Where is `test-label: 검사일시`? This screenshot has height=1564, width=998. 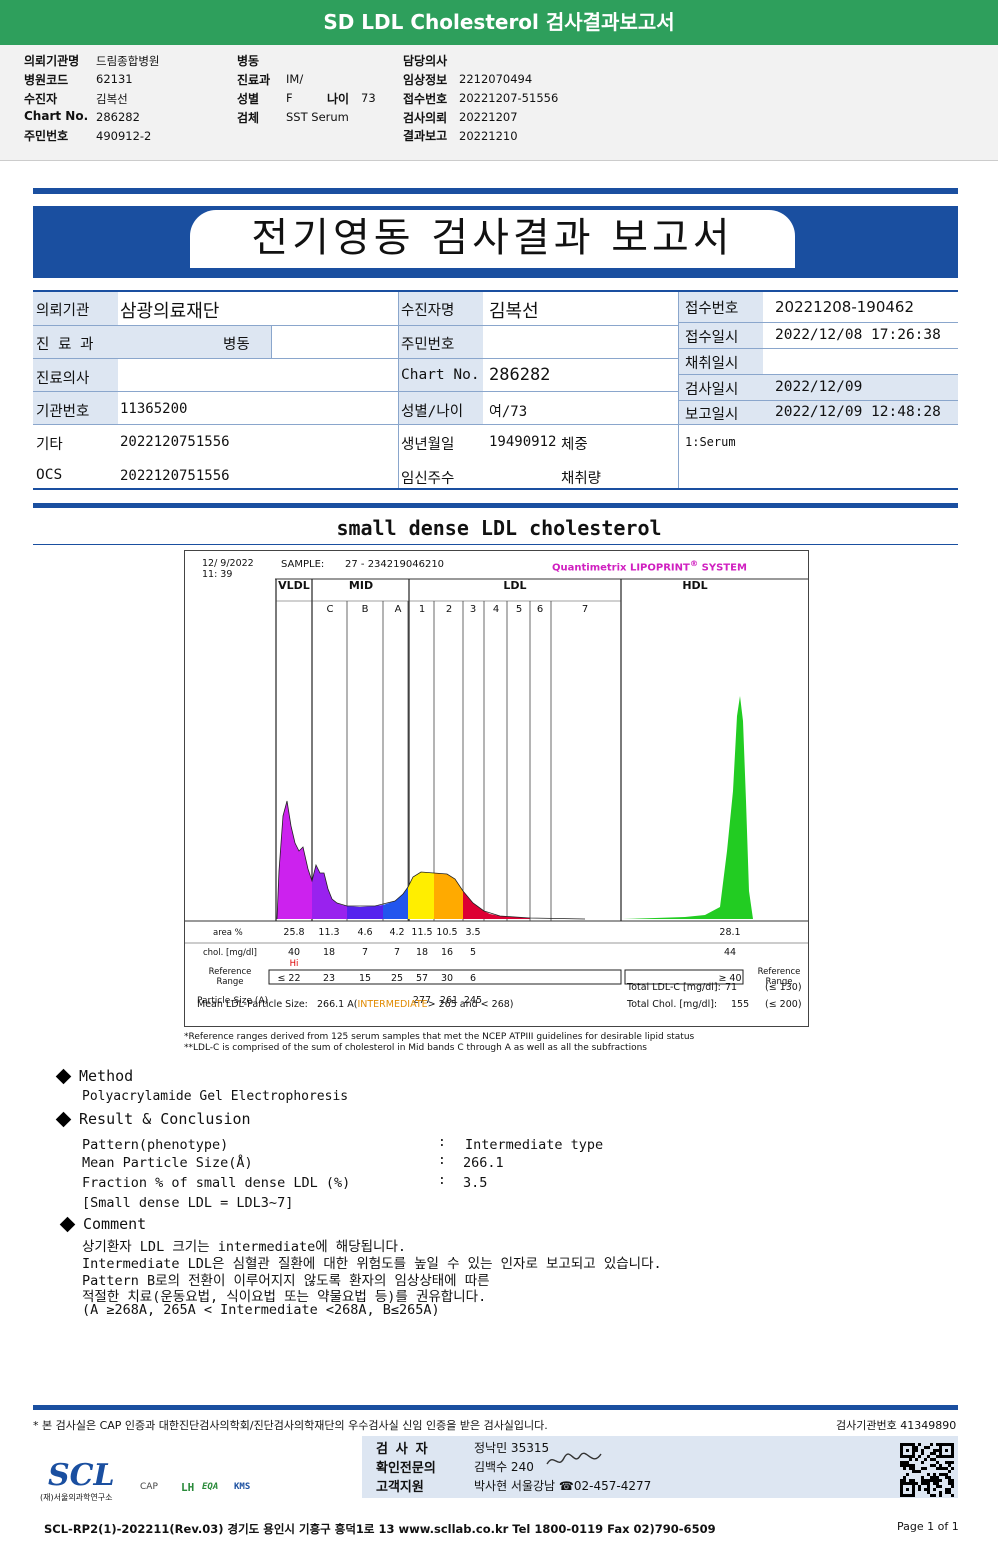
test-label: 검사일시 is located at coordinates (712, 390).